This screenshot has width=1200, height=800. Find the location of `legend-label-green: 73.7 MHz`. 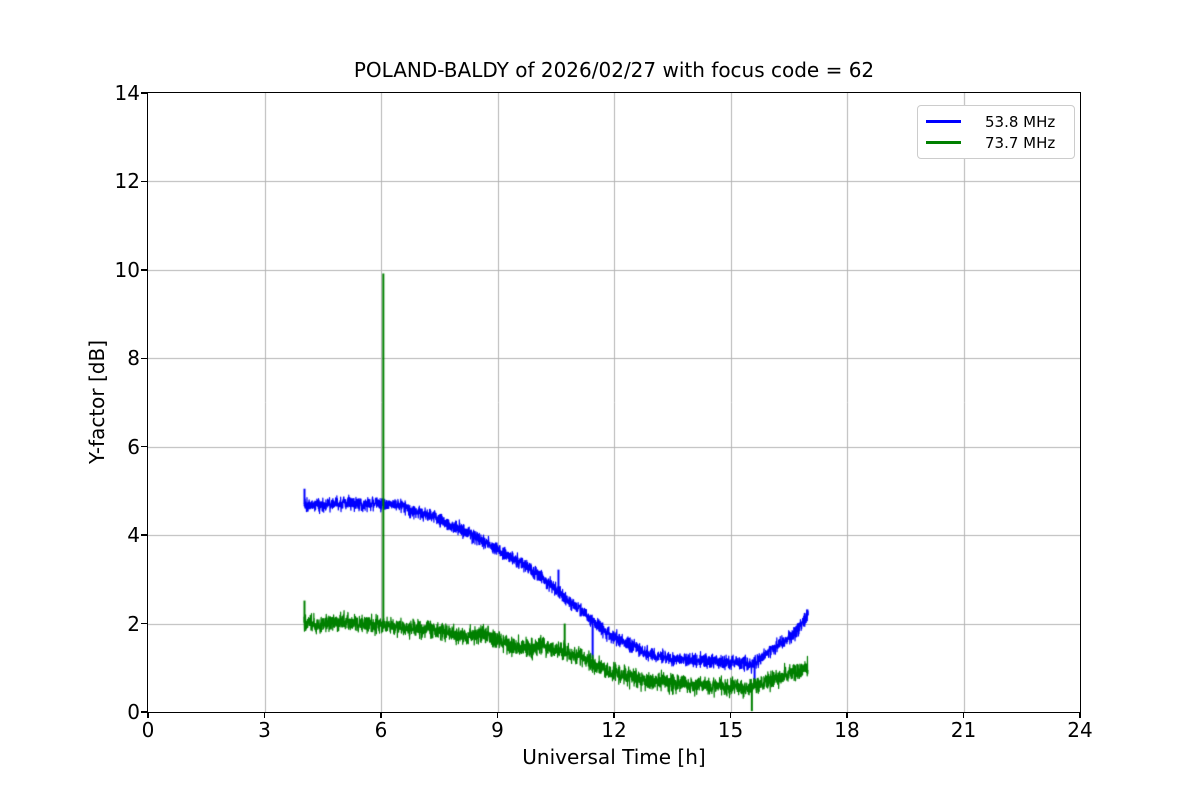

legend-label-green: 73.7 MHz is located at coordinates (1020, 142).